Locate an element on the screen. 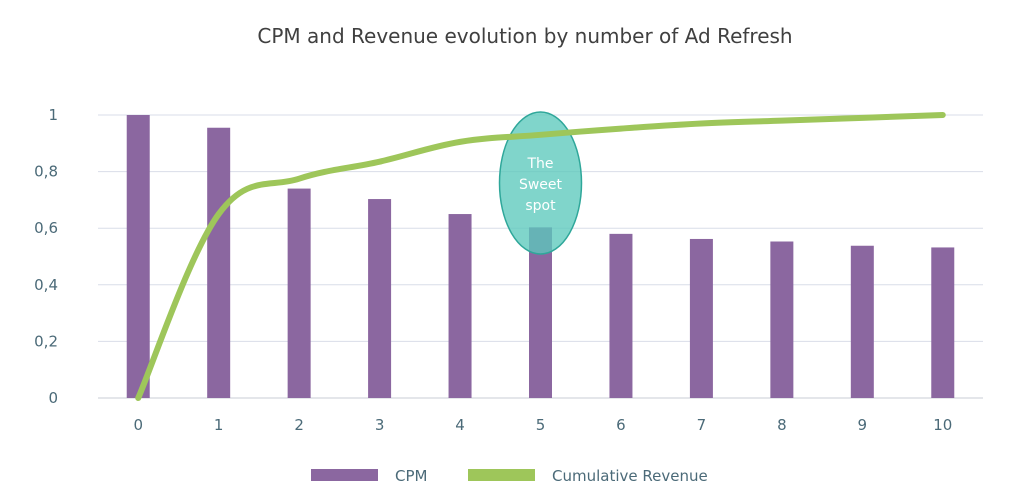 The height and width of the screenshot is (503, 1024). y-tick-label: 1 is located at coordinates (53, 115).